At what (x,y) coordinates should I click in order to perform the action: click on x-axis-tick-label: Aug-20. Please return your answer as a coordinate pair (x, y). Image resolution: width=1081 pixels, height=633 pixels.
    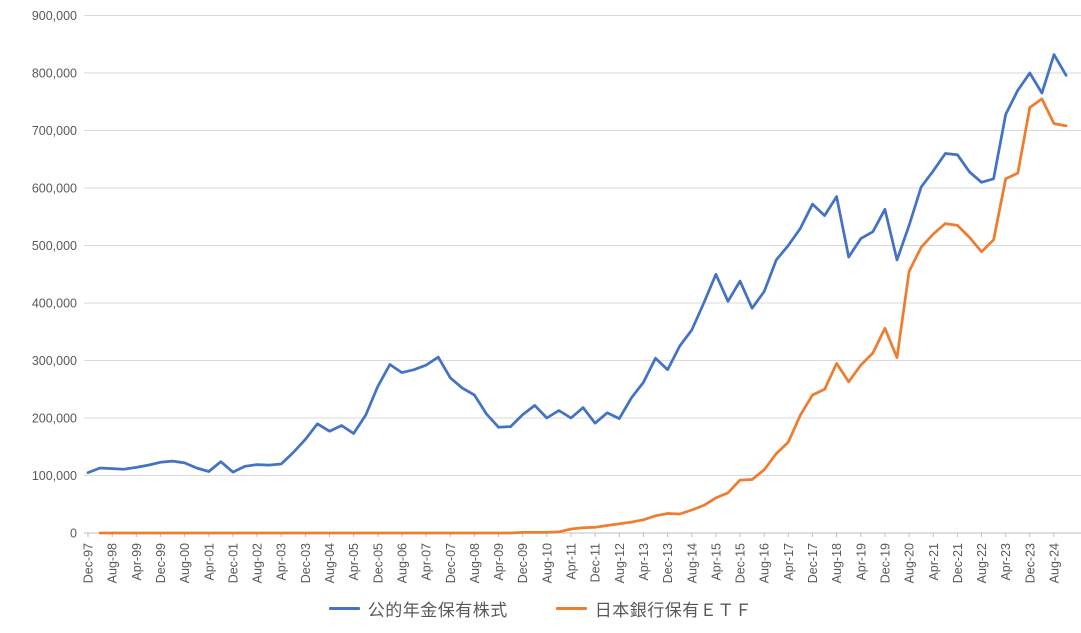
    Looking at the image, I should click on (910, 563).